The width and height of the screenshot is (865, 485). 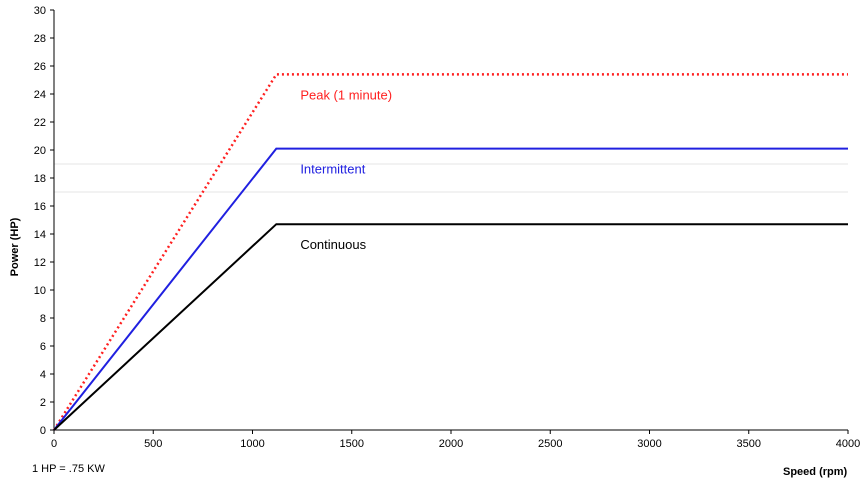 I want to click on y-tick-label: 0, so click(x=43, y=431).